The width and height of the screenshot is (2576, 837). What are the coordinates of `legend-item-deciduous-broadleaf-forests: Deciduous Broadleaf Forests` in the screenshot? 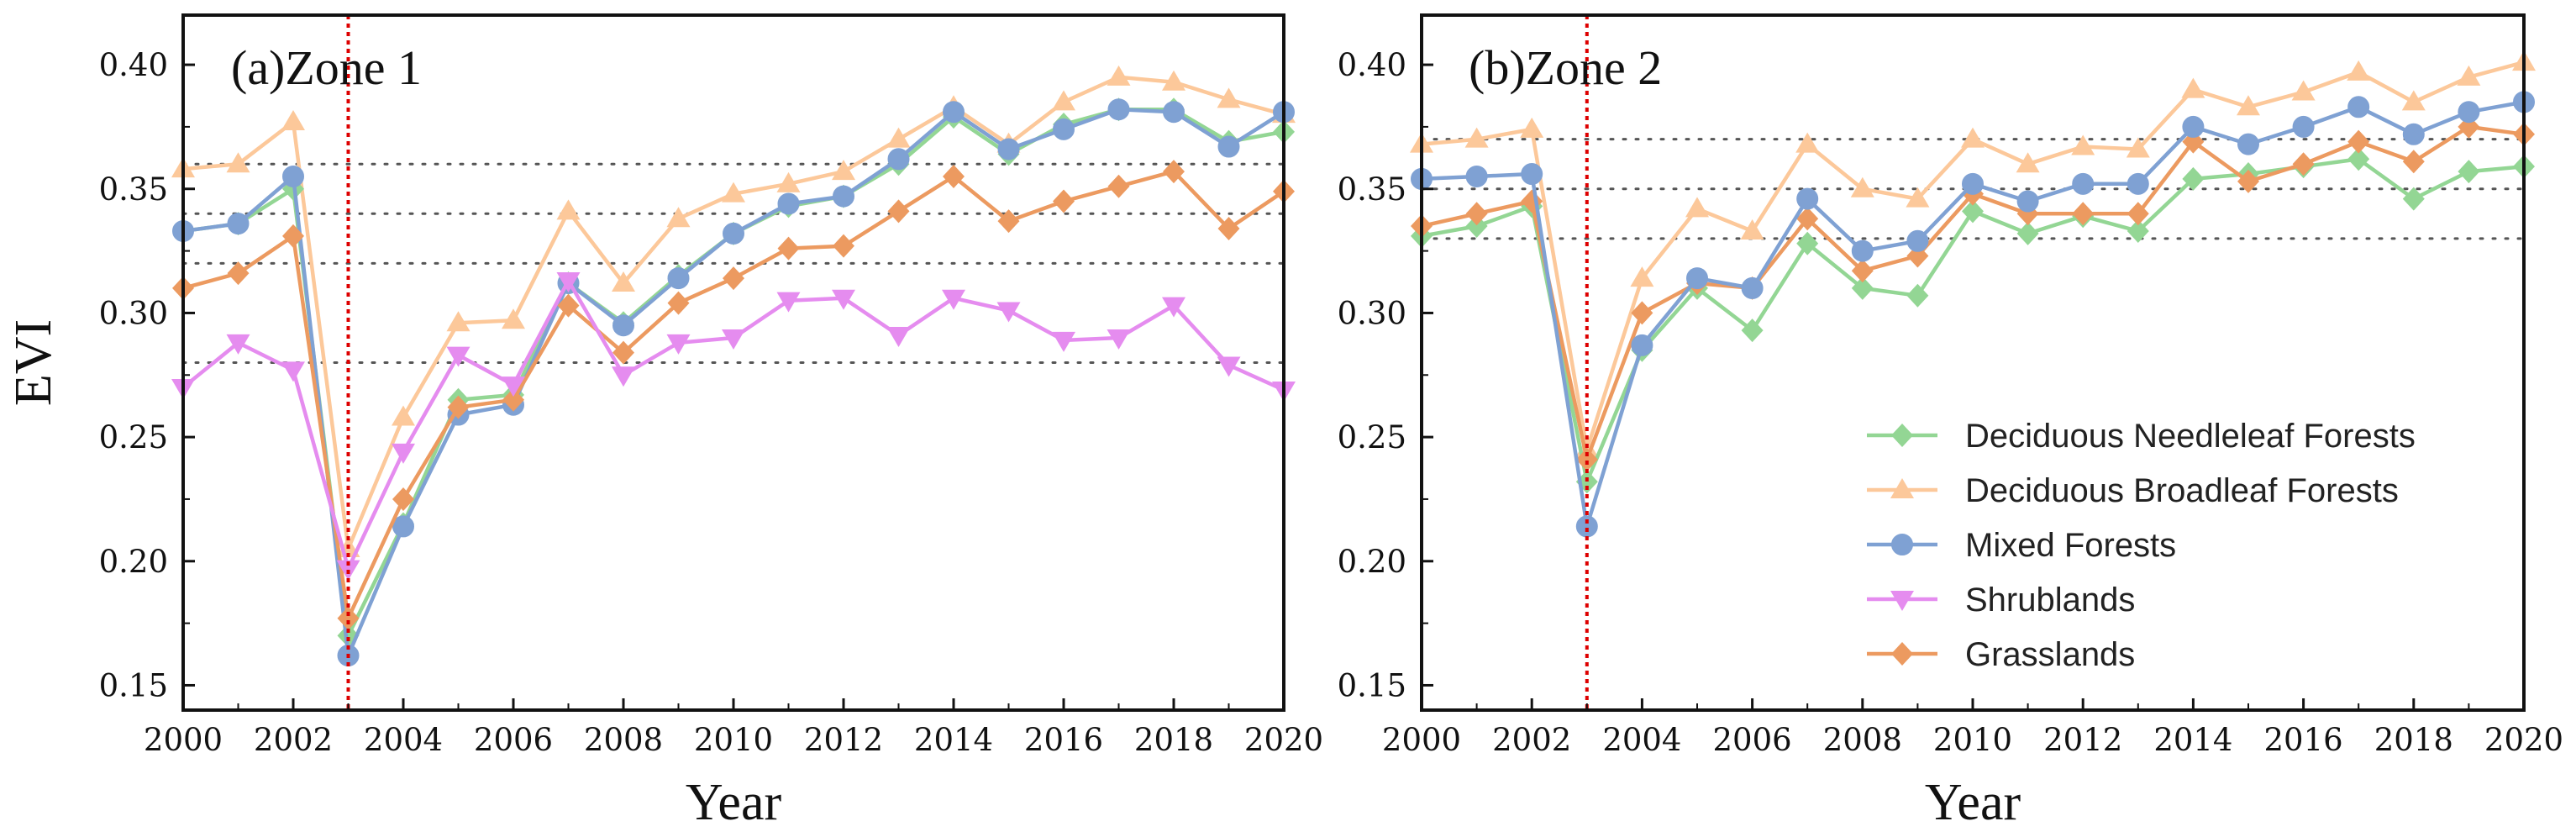 It's located at (2133, 490).